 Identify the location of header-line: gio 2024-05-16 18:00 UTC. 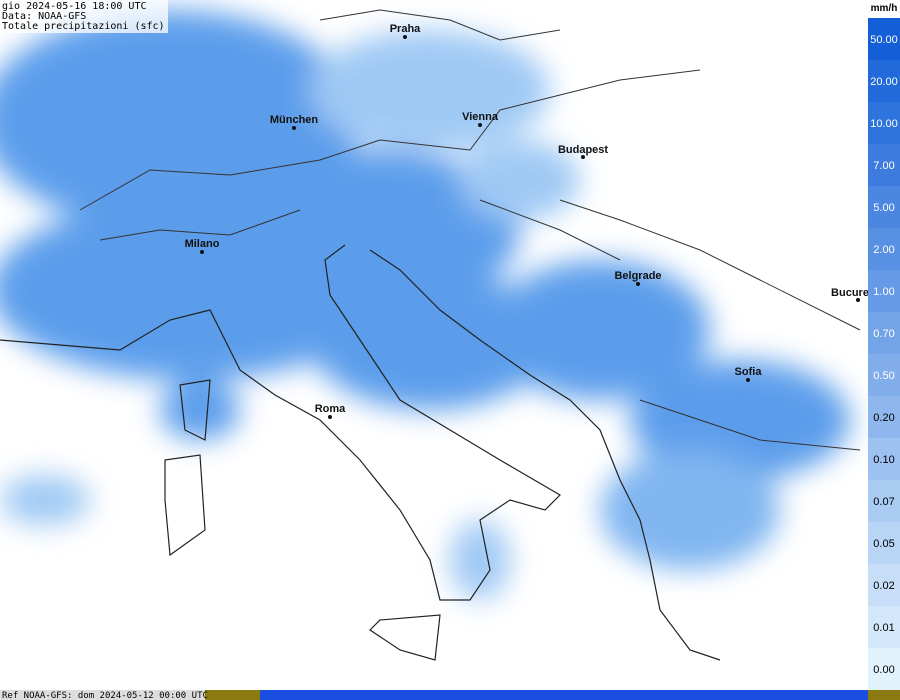
(74, 6).